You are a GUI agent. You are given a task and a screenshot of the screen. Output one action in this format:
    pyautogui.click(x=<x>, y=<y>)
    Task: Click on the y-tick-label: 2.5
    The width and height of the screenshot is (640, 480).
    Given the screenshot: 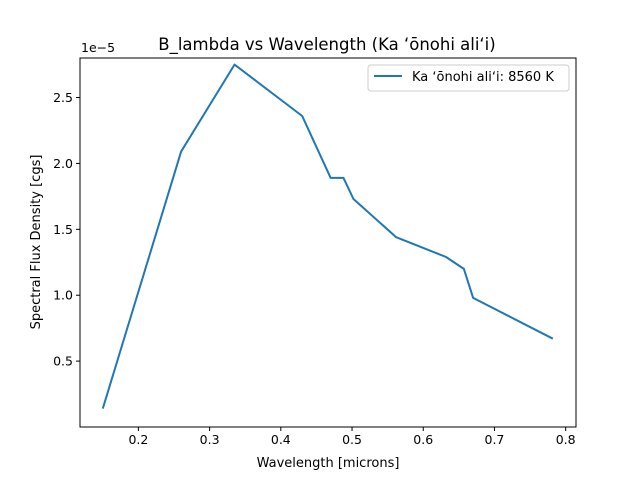 What is the action you would take?
    pyautogui.click(x=63, y=97)
    